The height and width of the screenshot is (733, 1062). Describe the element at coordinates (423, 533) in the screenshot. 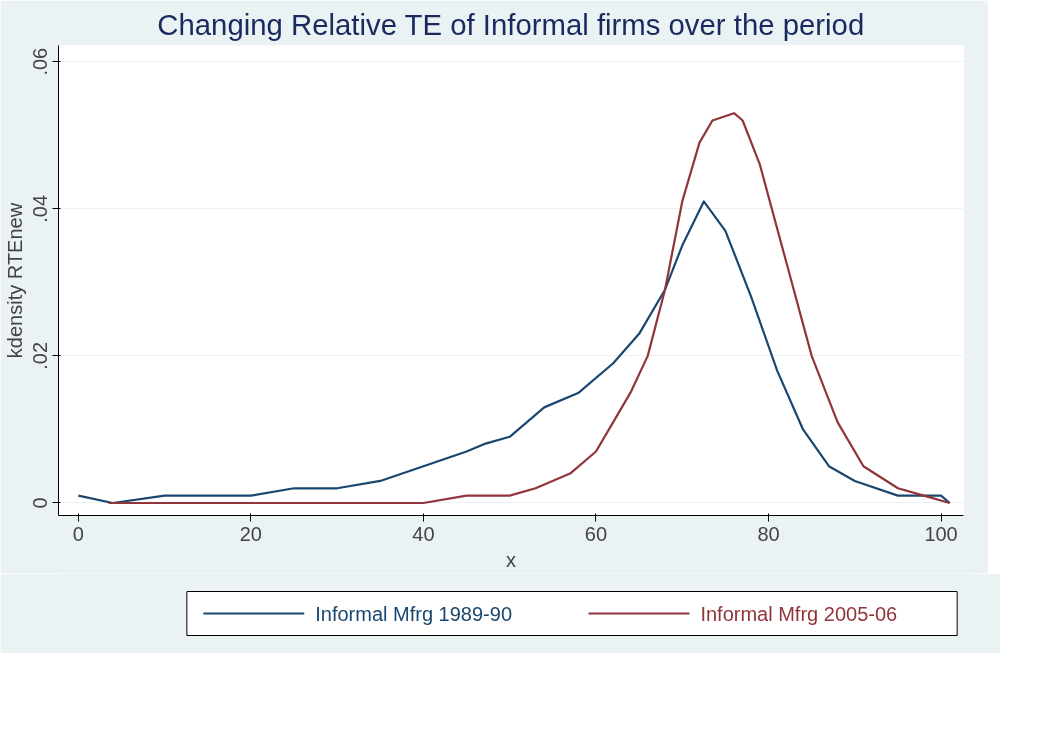

I see `x-tick-label: 40` at that location.